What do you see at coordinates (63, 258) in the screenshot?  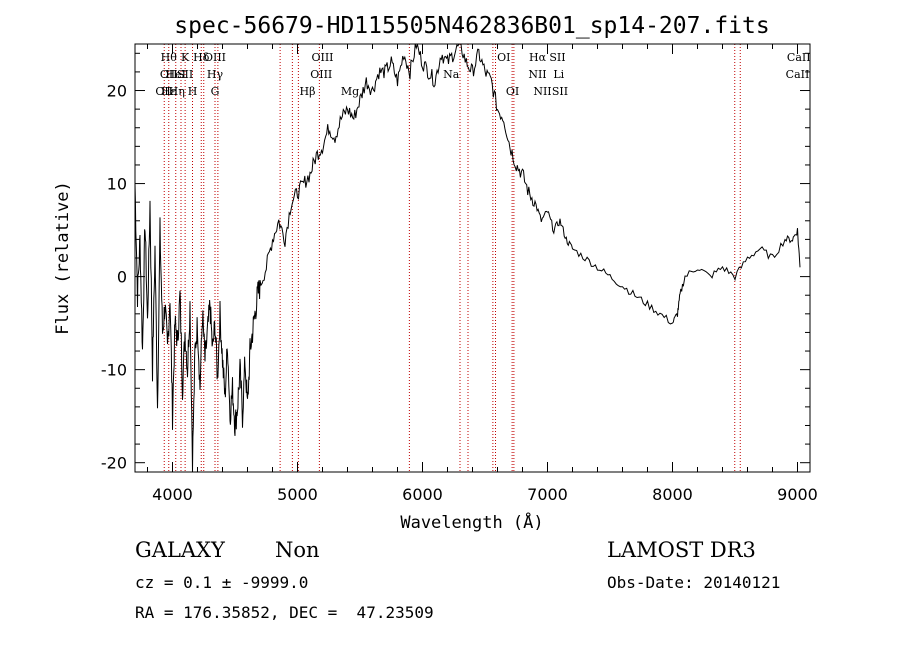 I see `y-axis-label: Flux (relative)` at bounding box center [63, 258].